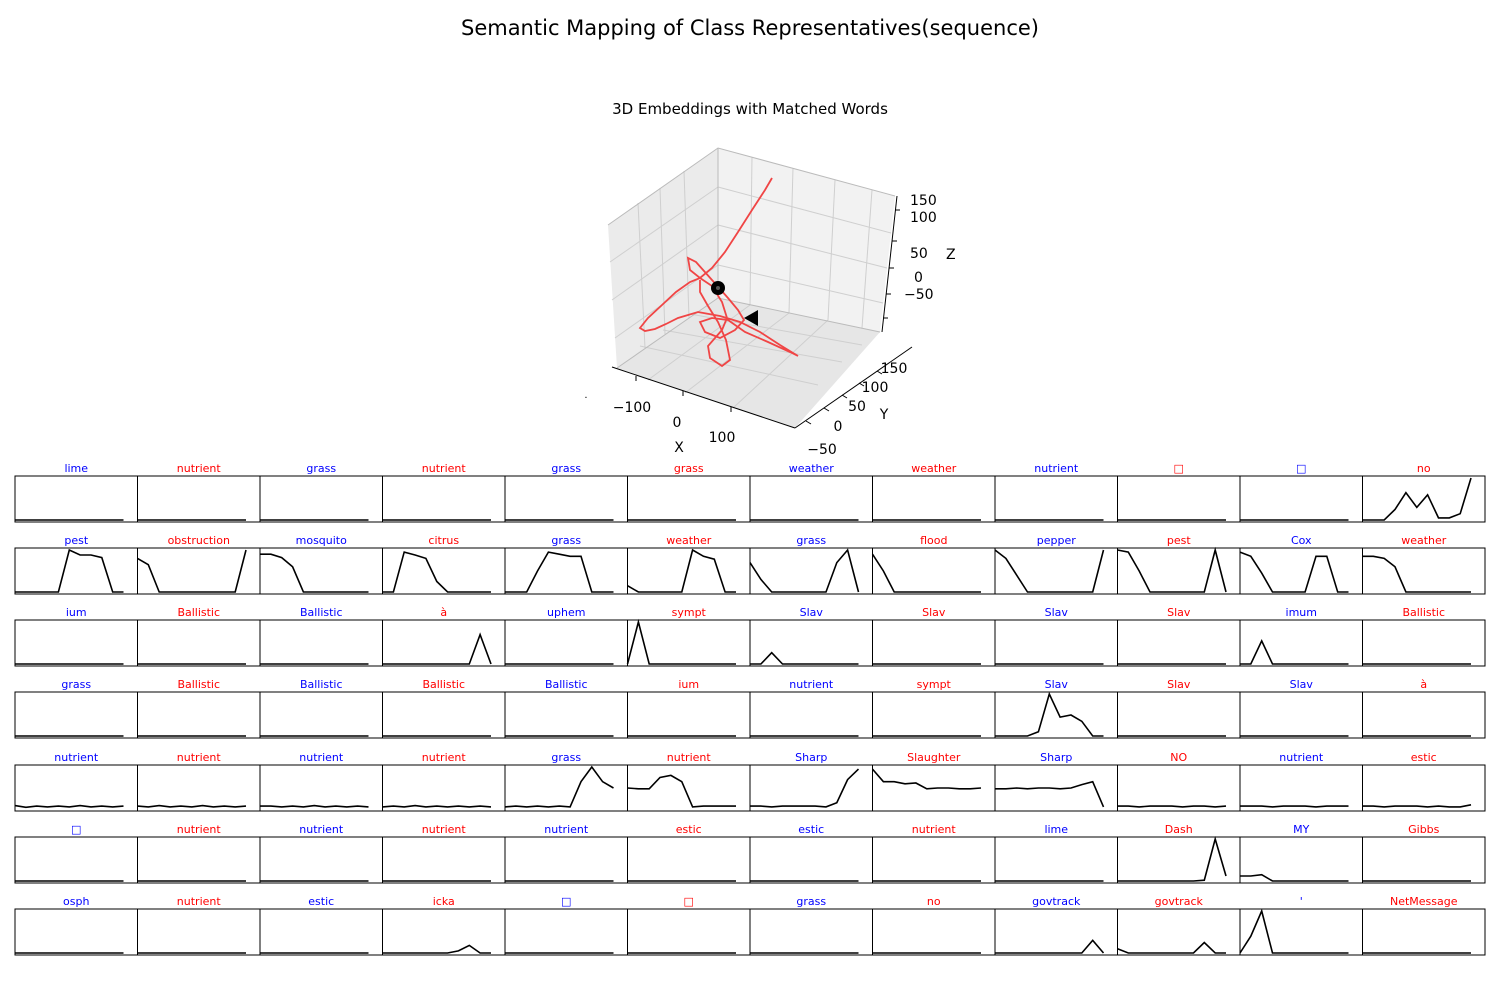  Describe the element at coordinates (1424, 829) in the screenshot. I see `panel-word-label: Gibbs` at that location.